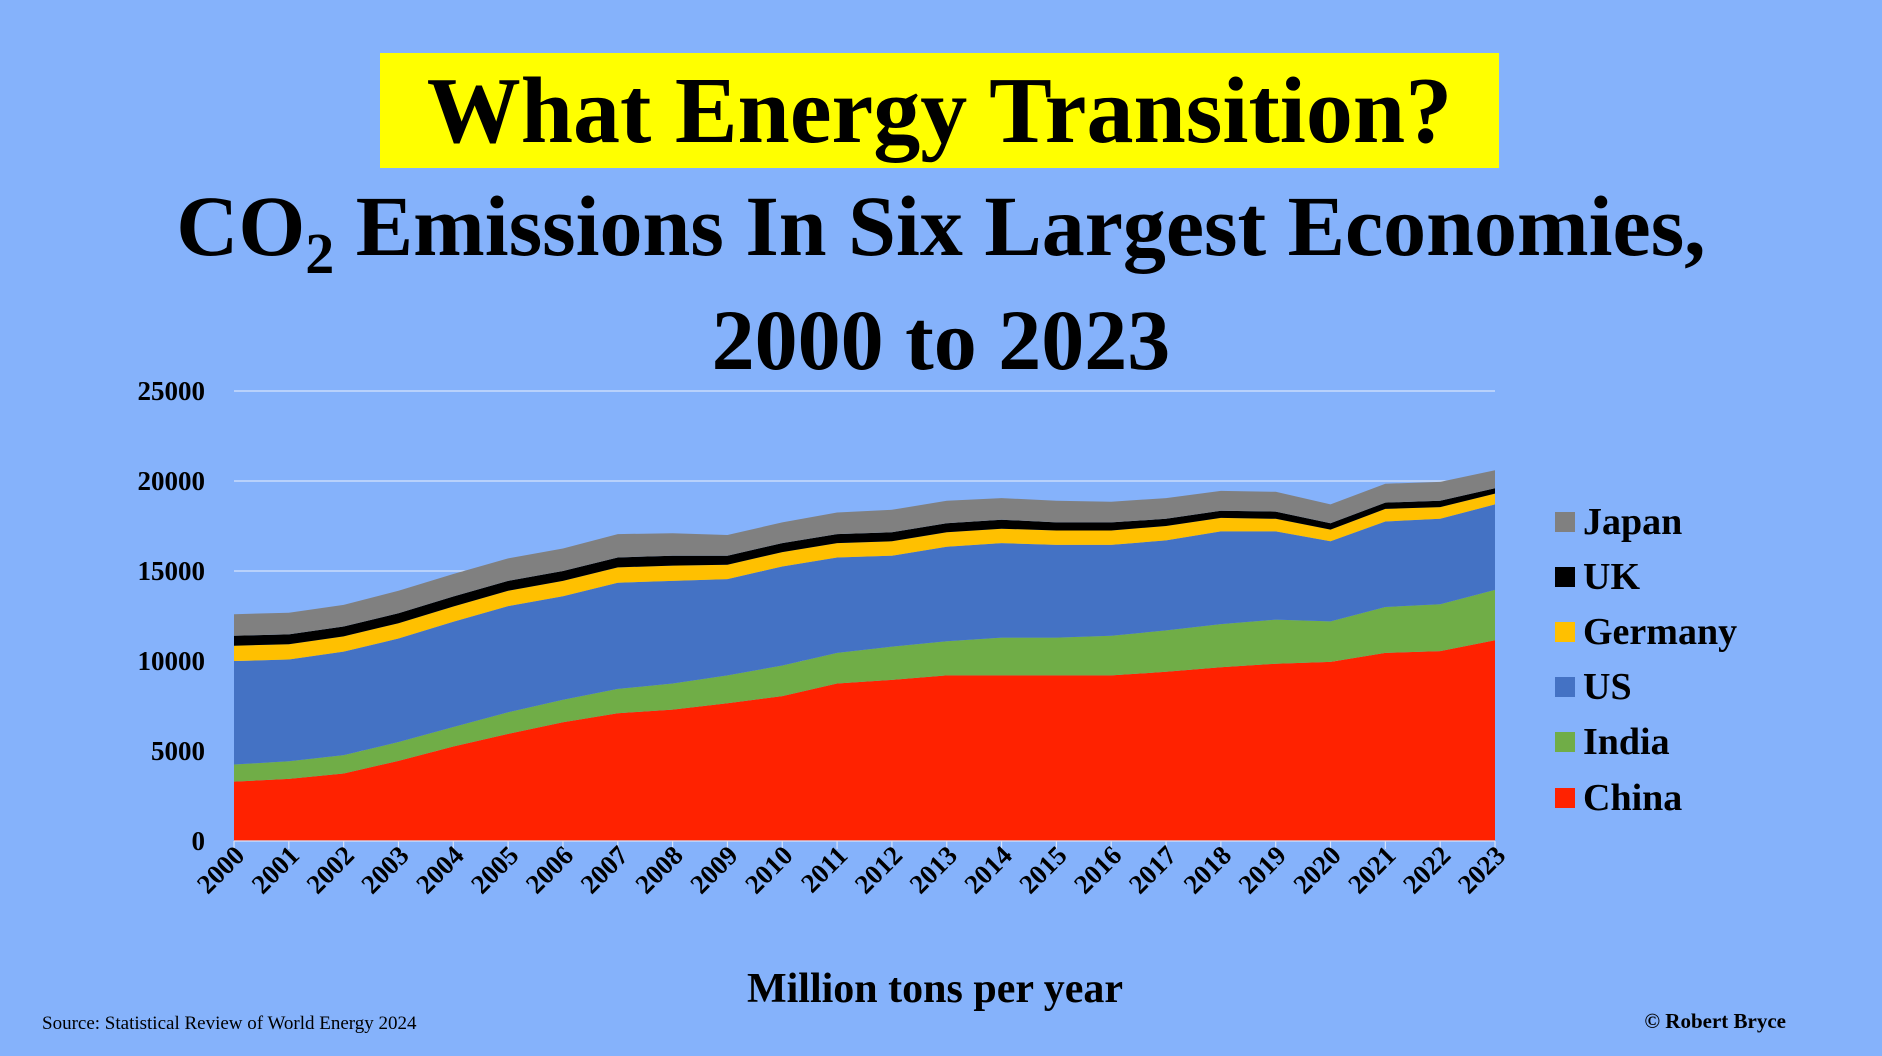 The height and width of the screenshot is (1056, 1882). What do you see at coordinates (1097, 869) in the screenshot?
I see `x-tick-label: 2016` at bounding box center [1097, 869].